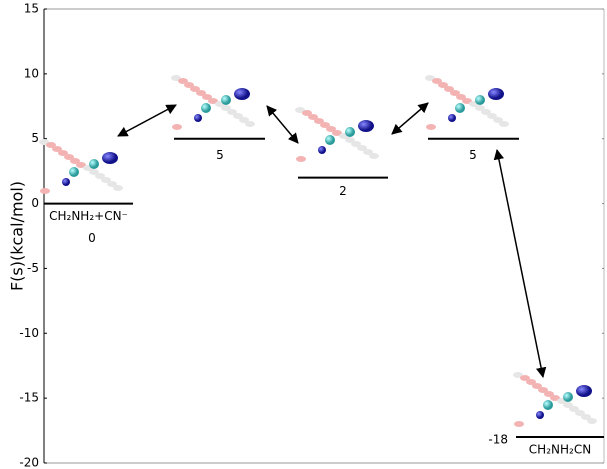 The height and width of the screenshot is (469, 607). What do you see at coordinates (31, 73) in the screenshot?
I see `y-tick-label: 10` at bounding box center [31, 73].